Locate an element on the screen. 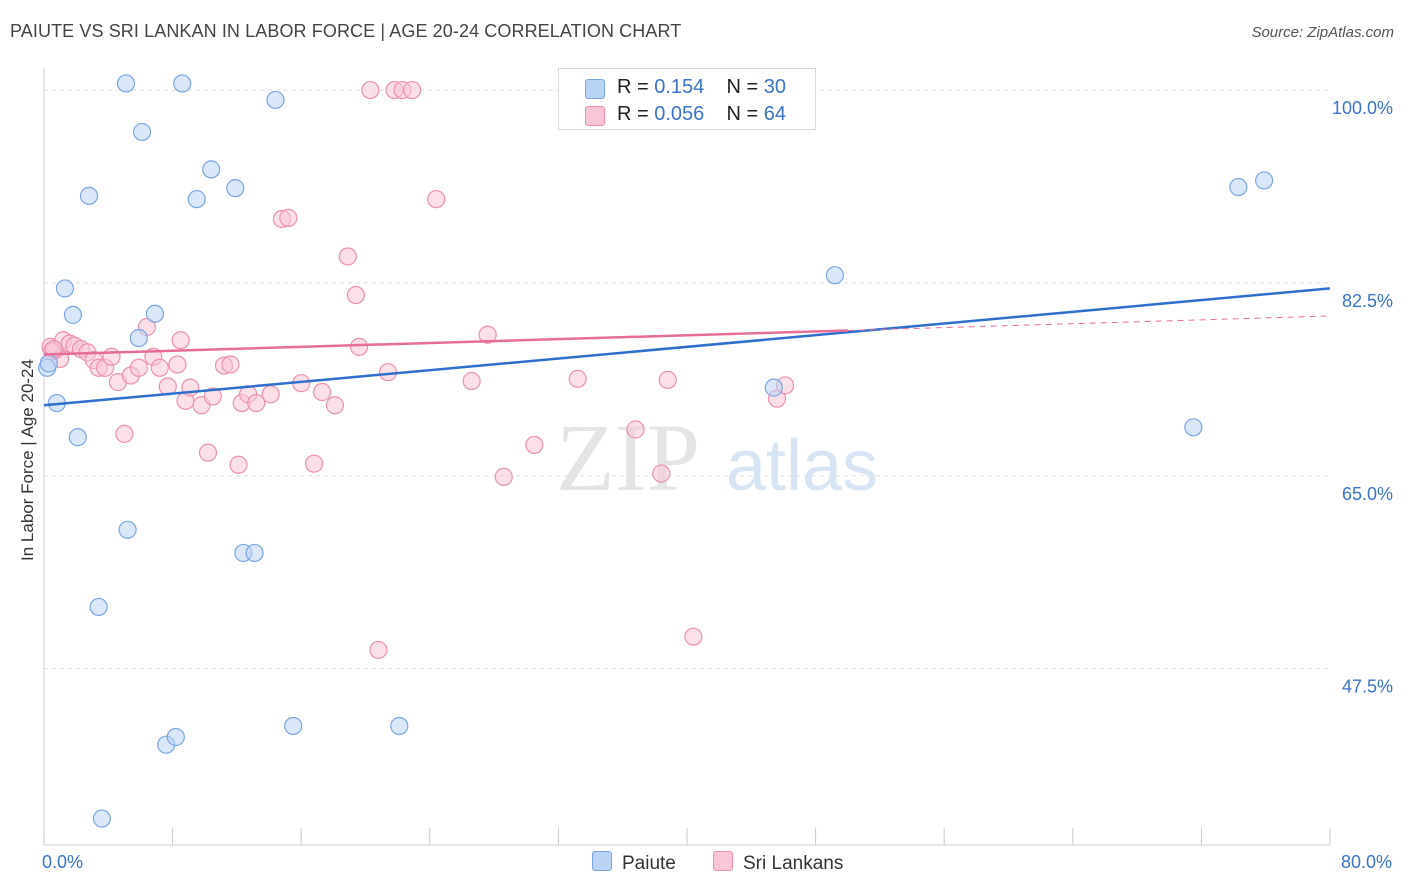  n-value: 30 is located at coordinates (775, 87).